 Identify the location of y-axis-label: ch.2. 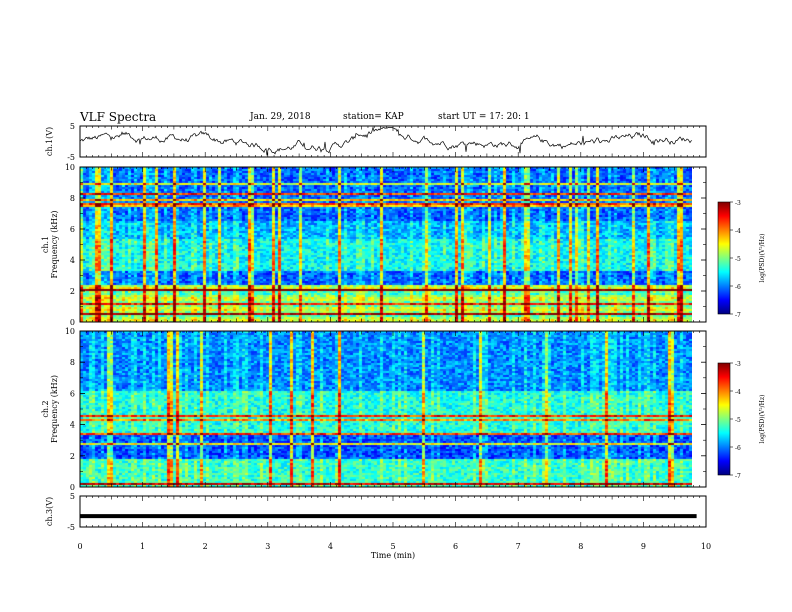
(45, 408).